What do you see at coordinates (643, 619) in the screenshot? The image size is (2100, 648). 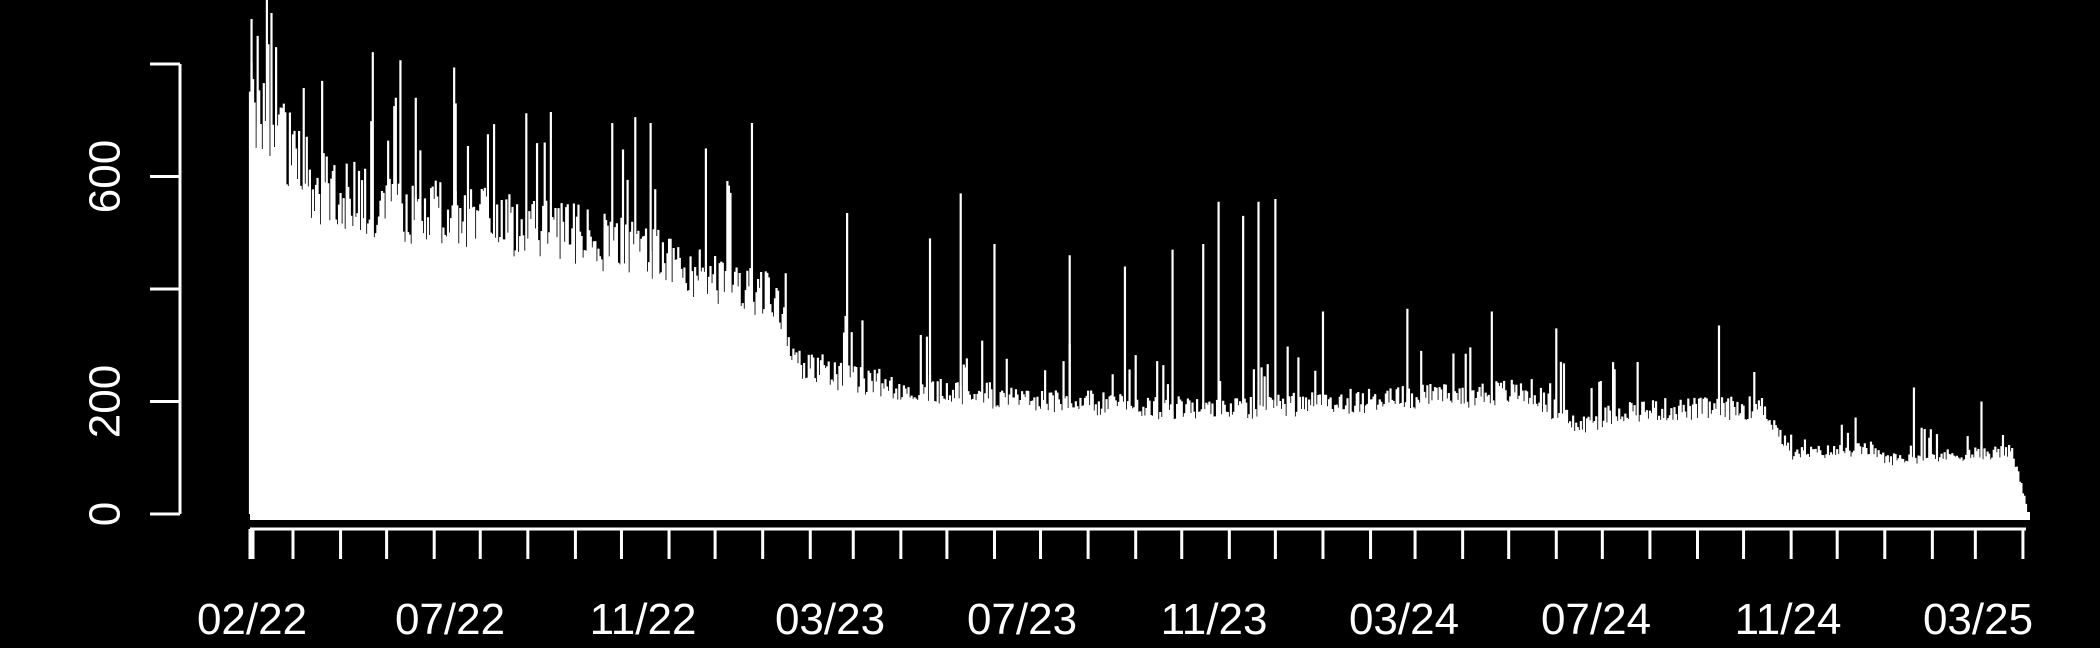 I see `x-tick-label-11-22: 11/22` at bounding box center [643, 619].